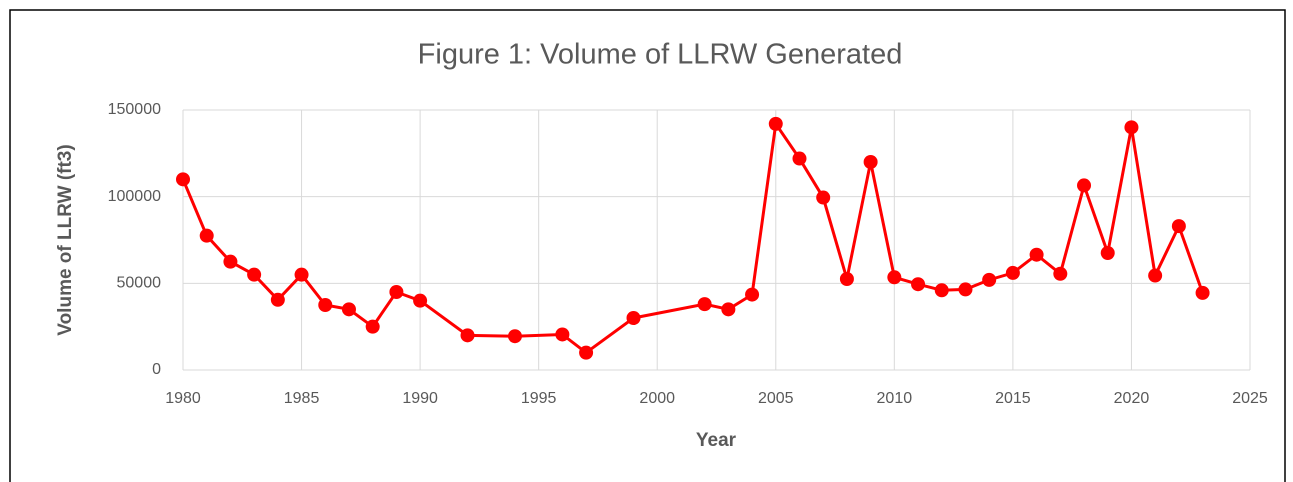  What do you see at coordinates (134, 196) in the screenshot?
I see `y-tick-label: 100000` at bounding box center [134, 196].